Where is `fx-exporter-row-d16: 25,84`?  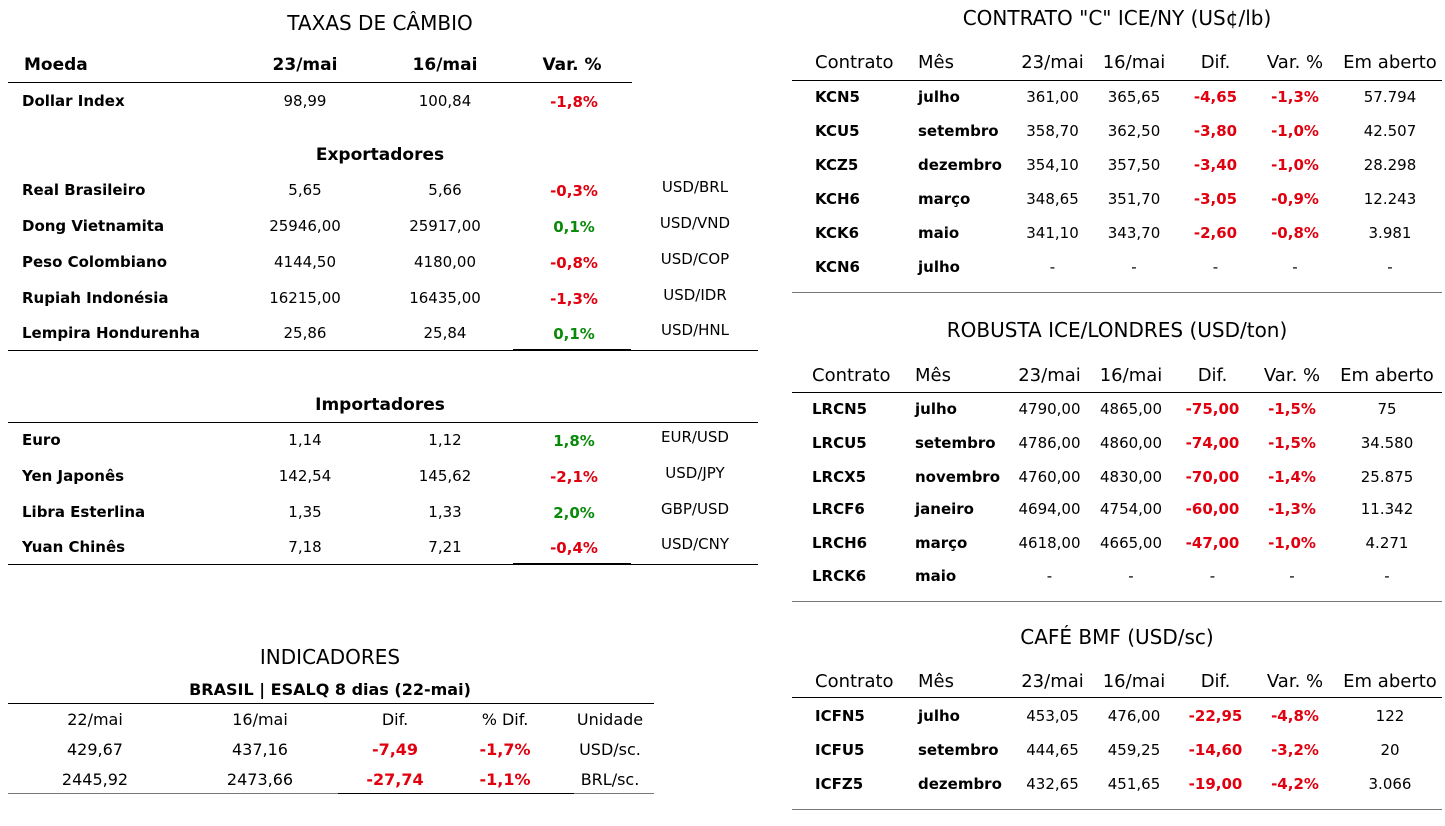
fx-exporter-row-d16: 25,84 is located at coordinates (445, 333).